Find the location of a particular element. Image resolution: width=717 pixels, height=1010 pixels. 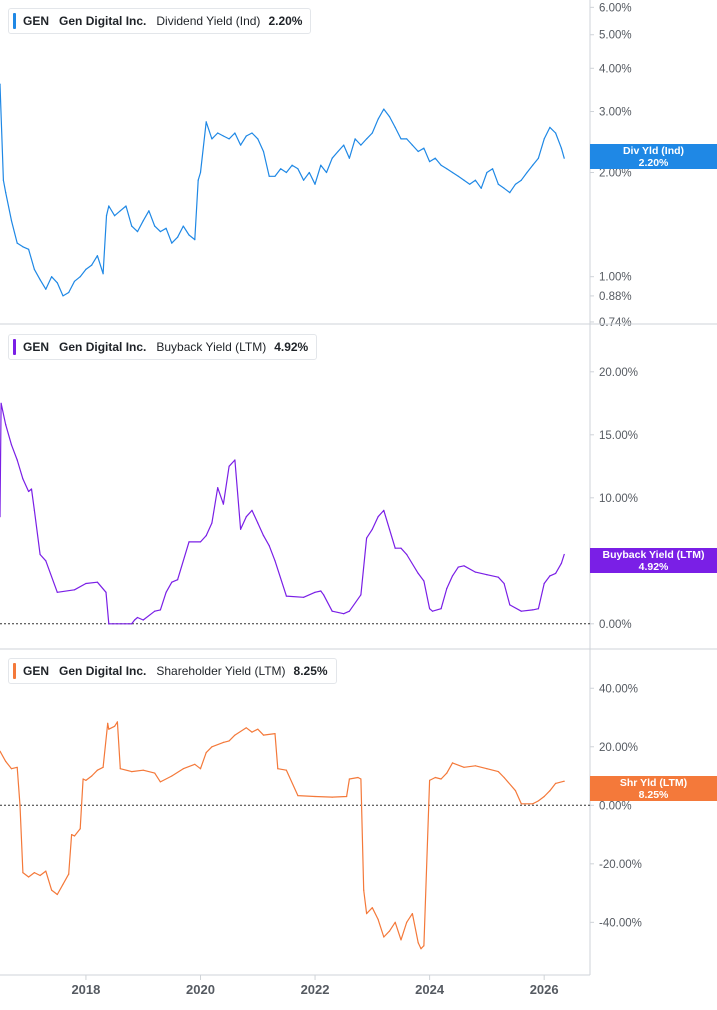

y-tick-label: 5.00% is located at coordinates (615, 36).